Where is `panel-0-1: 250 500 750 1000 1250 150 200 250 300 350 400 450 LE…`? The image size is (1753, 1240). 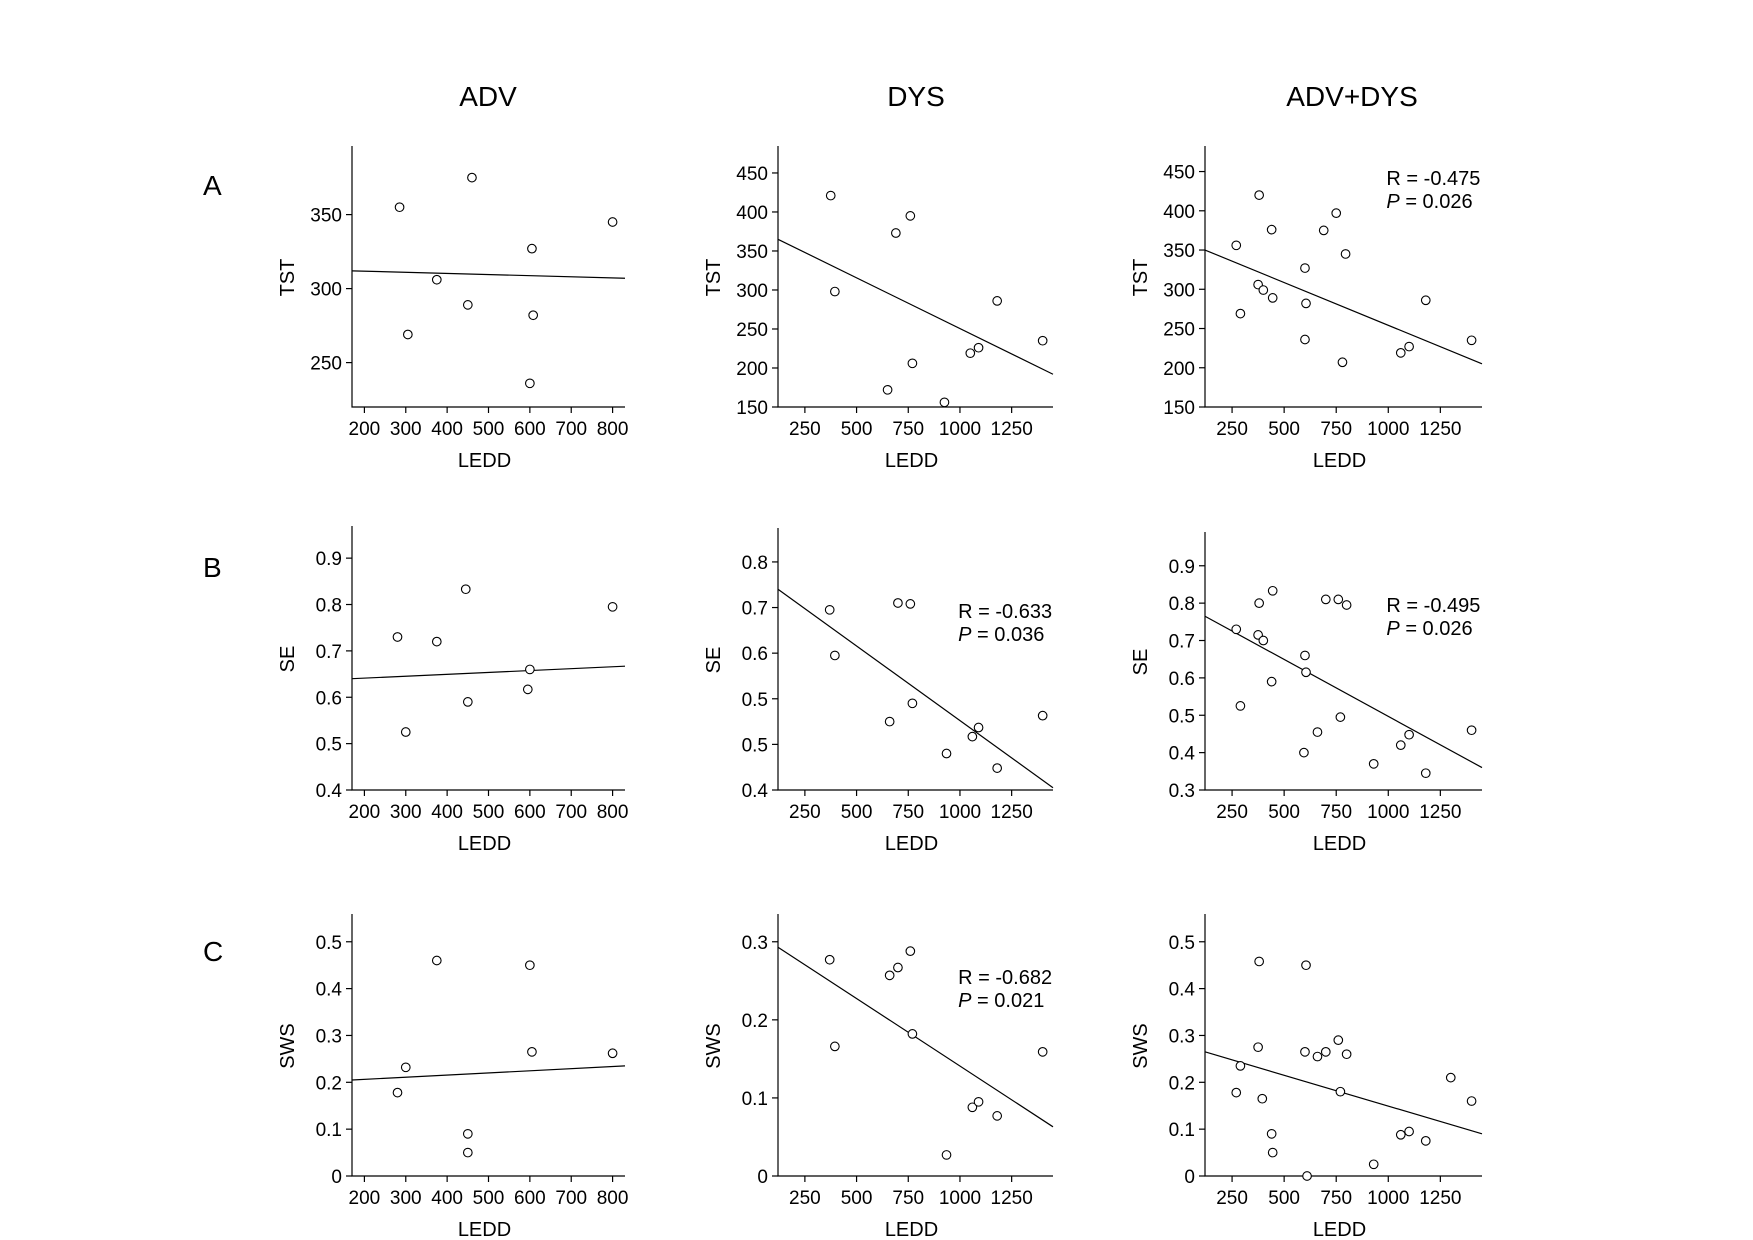
panel-0-1: 250 500 750 1000 1250 150 200 250 300 350 400 450 LE… is located at coordinates (878, 309).